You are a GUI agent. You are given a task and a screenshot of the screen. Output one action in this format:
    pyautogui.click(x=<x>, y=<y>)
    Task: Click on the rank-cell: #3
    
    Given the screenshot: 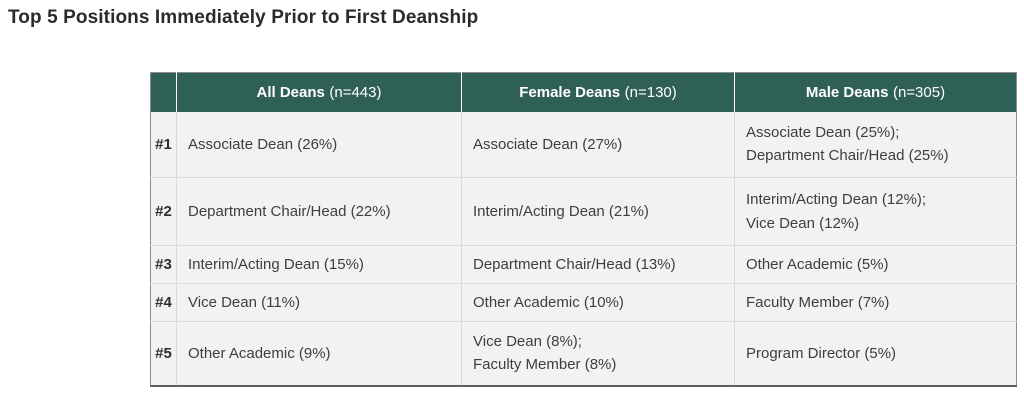 What is the action you would take?
    pyautogui.click(x=163, y=264)
    